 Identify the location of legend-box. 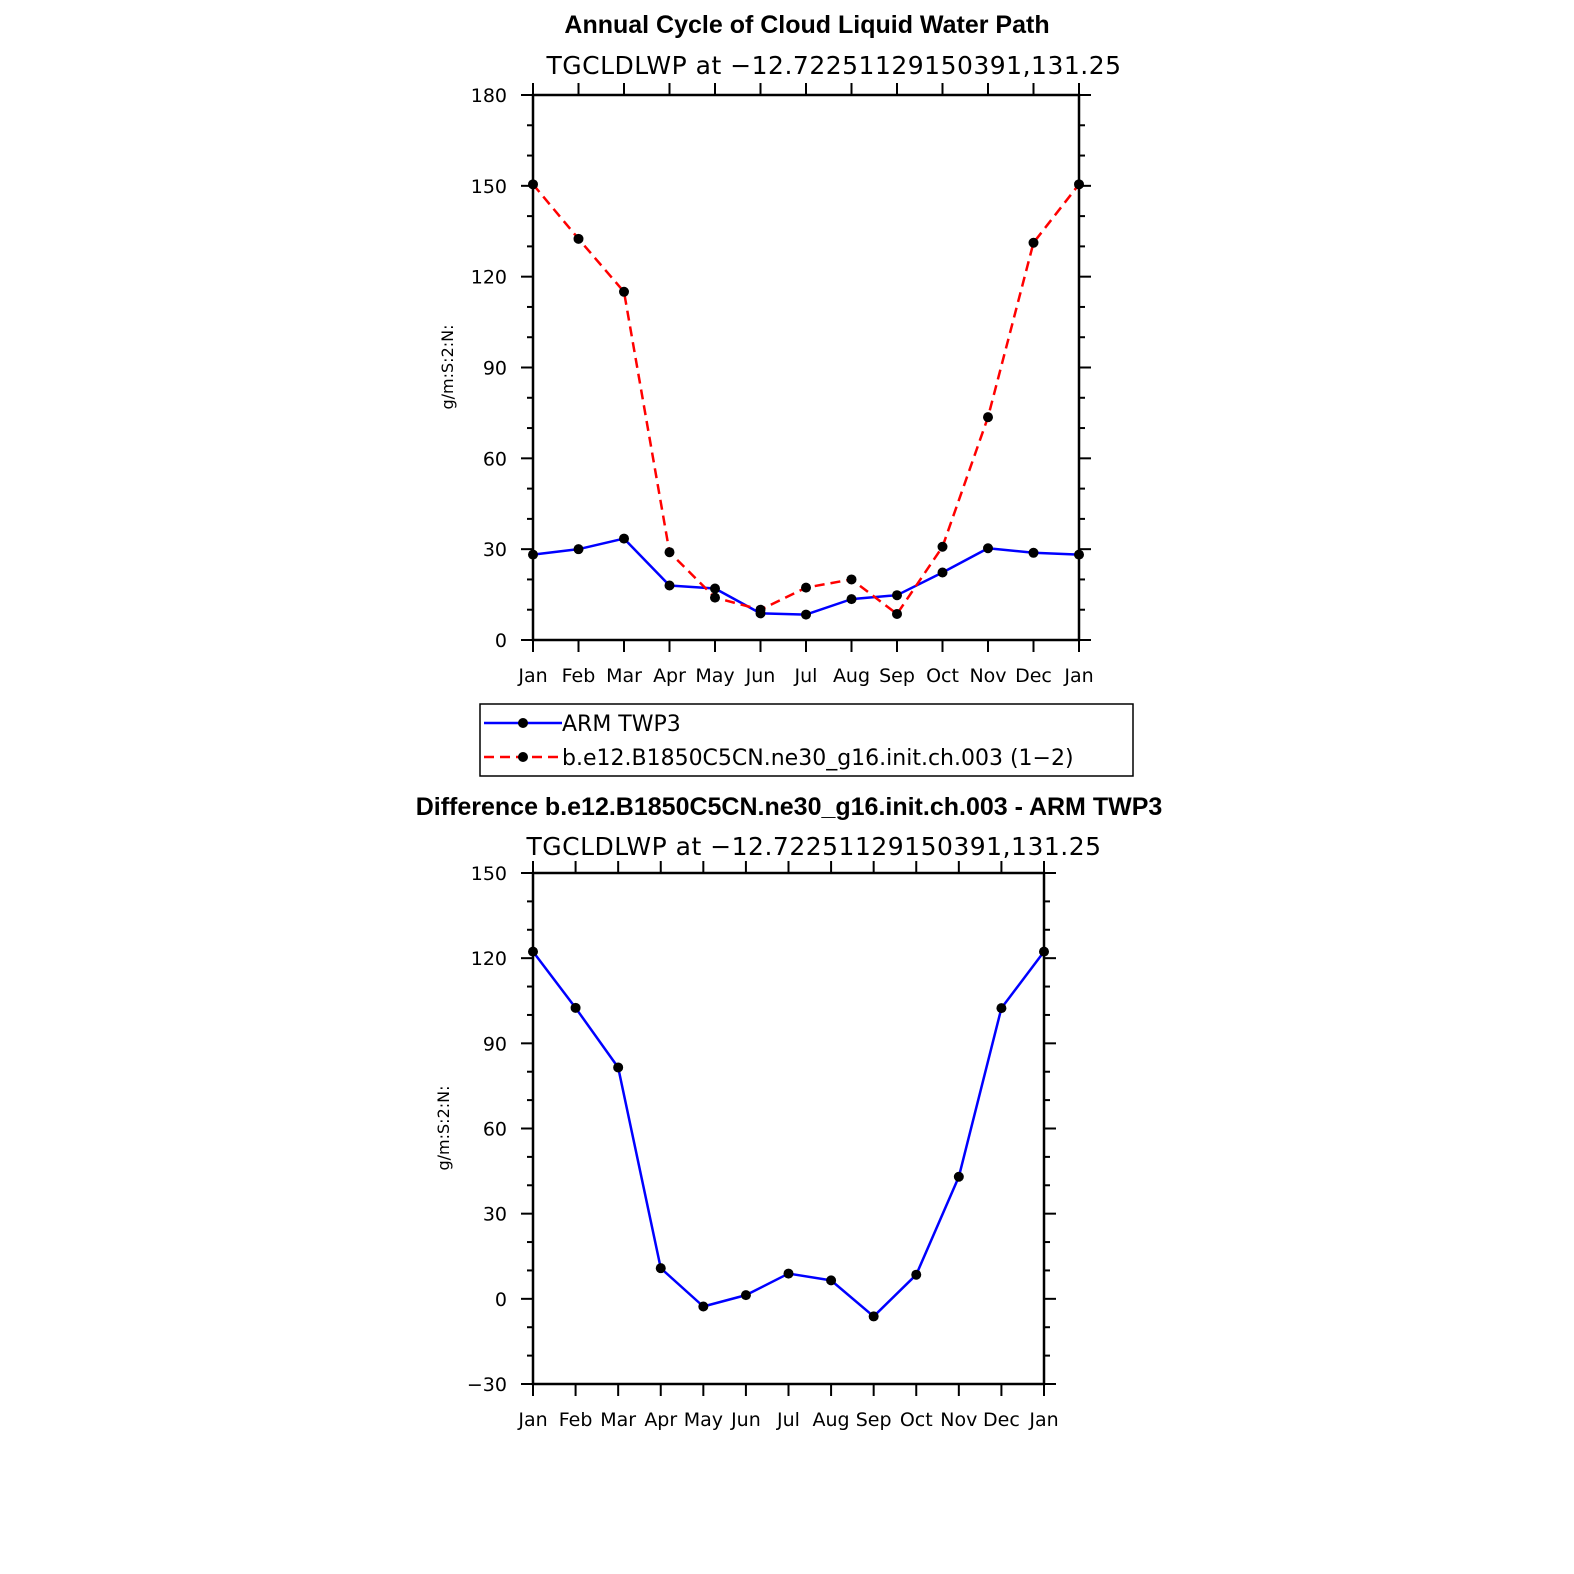
(806, 740).